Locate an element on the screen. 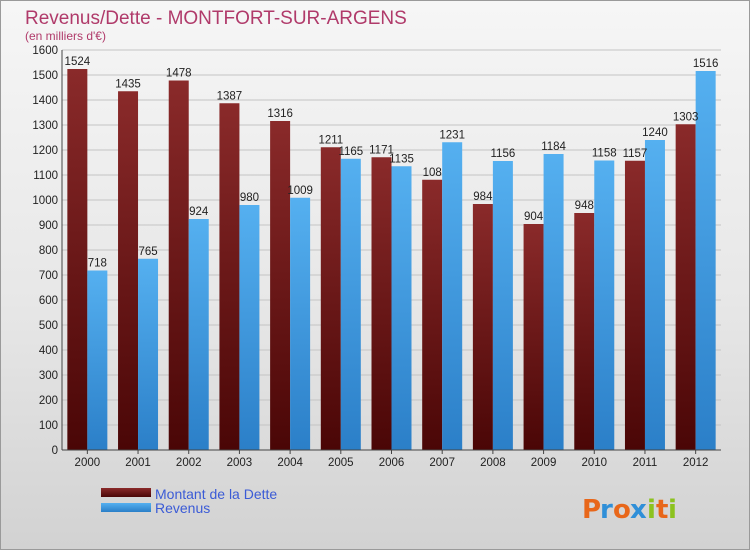 Image resolution: width=750 pixels, height=550 pixels. y-tick-label: 900 is located at coordinates (48, 226).